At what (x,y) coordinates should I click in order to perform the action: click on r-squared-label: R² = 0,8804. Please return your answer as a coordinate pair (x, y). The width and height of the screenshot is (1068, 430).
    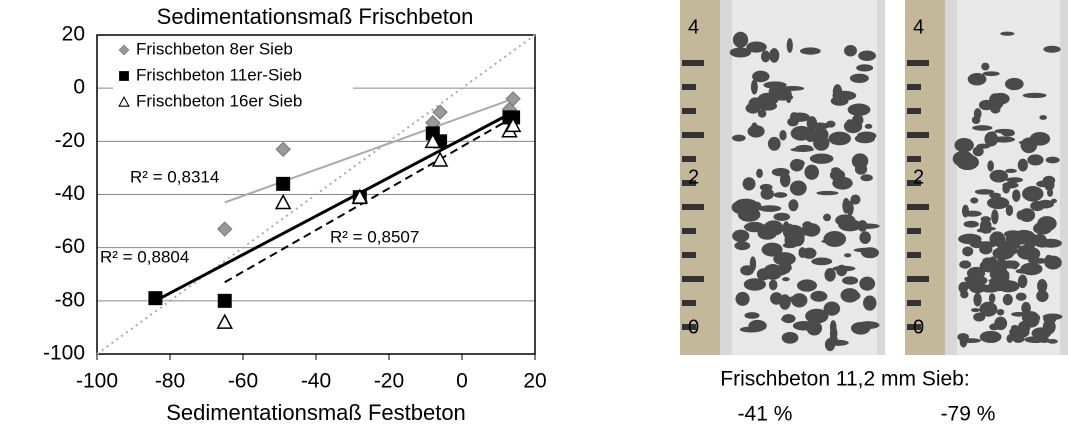
    Looking at the image, I should click on (144, 256).